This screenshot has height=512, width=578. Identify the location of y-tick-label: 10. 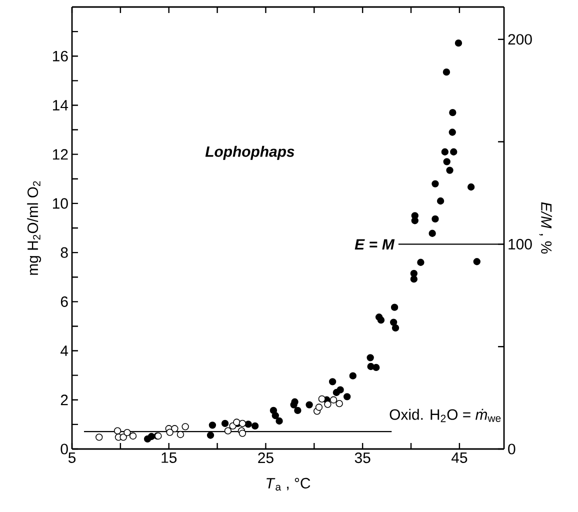
(60, 203).